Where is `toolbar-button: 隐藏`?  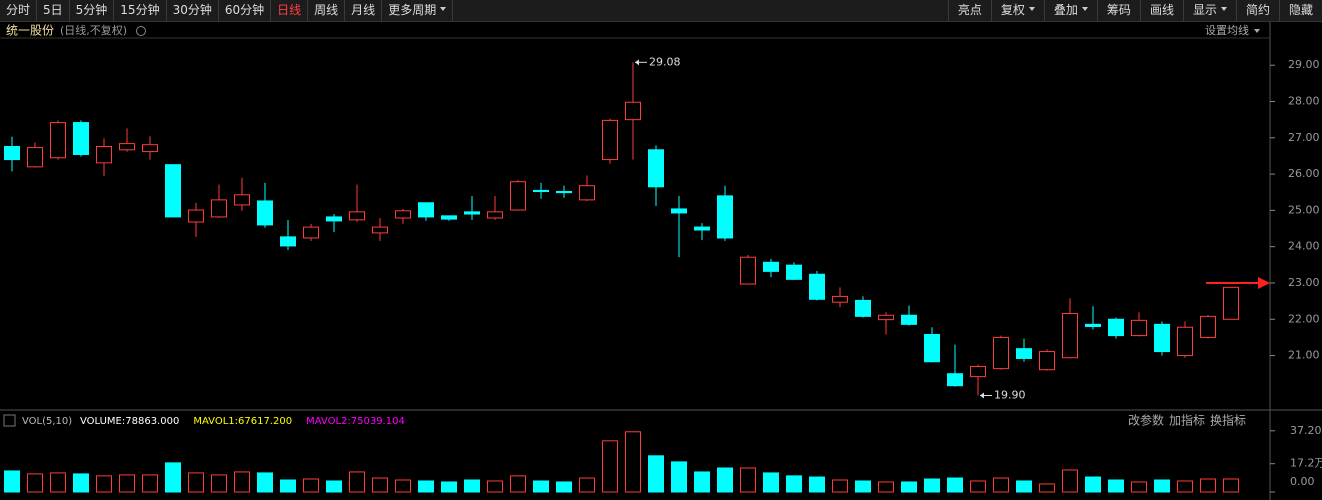 toolbar-button: 隐藏 is located at coordinates (1300, 10).